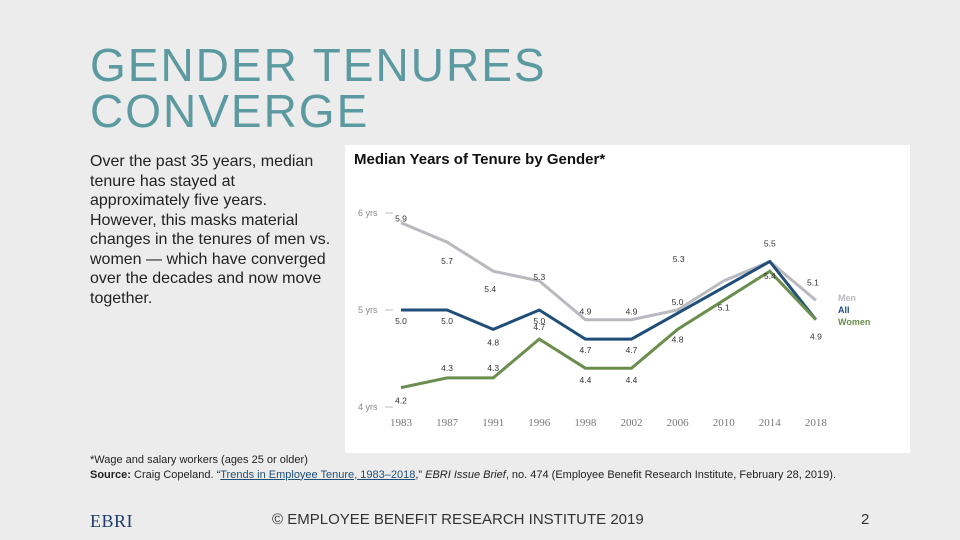 The width and height of the screenshot is (960, 540). Describe the element at coordinates (447, 261) in the screenshot. I see `men-data-label: 5.7` at that location.